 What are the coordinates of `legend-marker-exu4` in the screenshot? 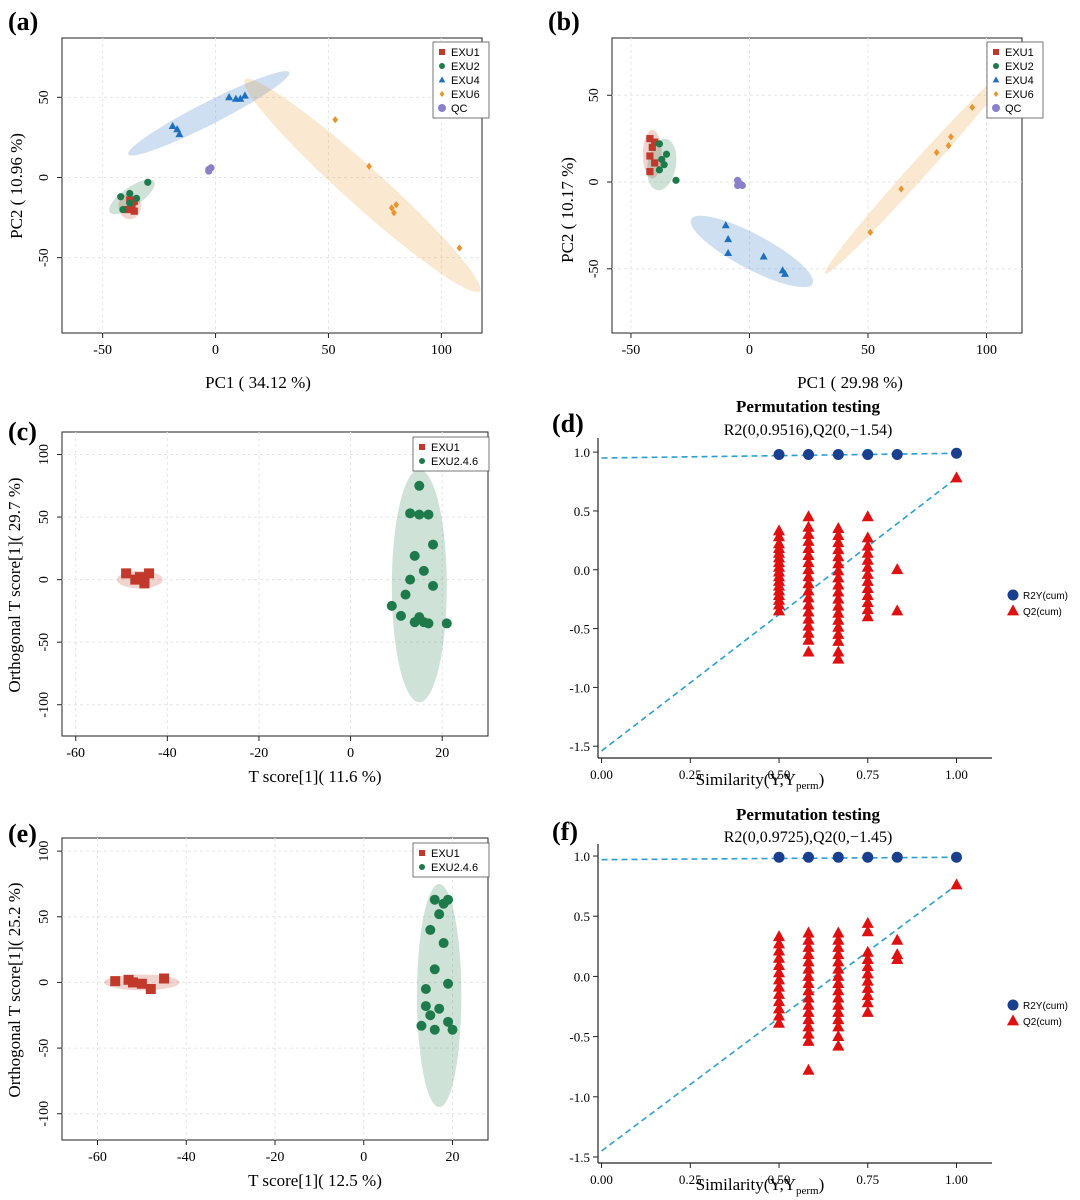 It's located at (996, 79).